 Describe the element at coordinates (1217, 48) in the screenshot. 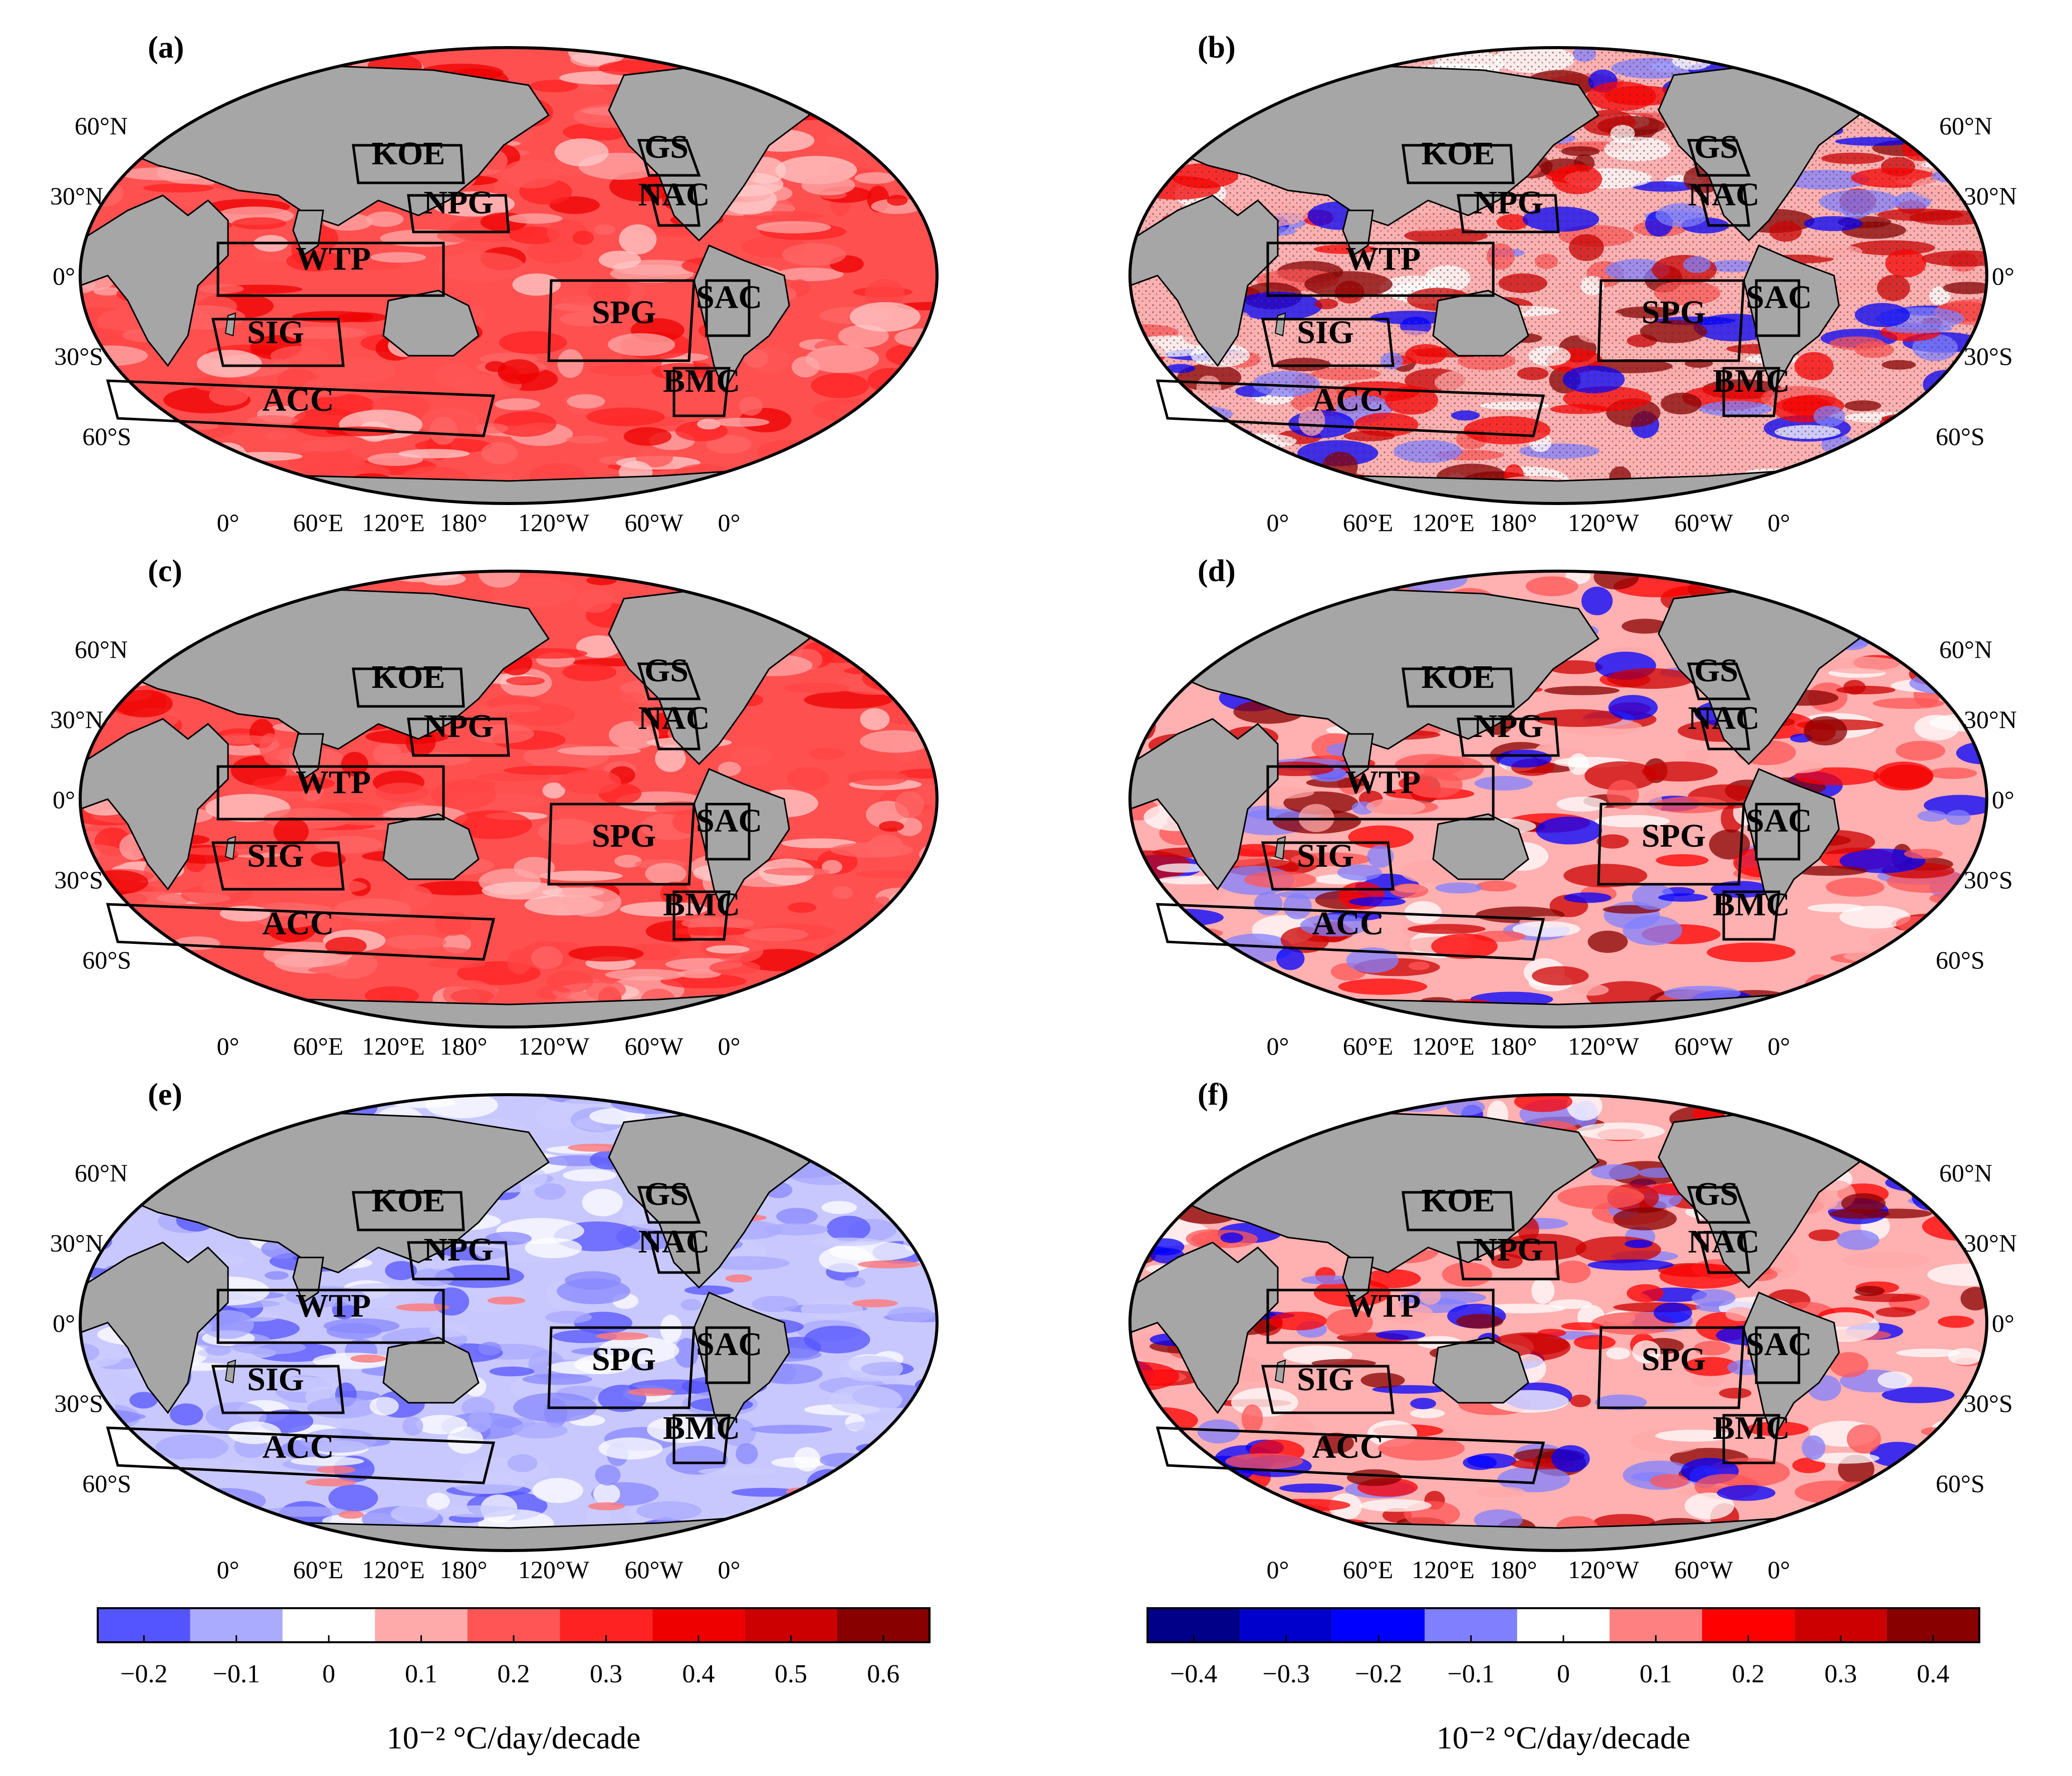

I see `panel-label: (b)` at that location.